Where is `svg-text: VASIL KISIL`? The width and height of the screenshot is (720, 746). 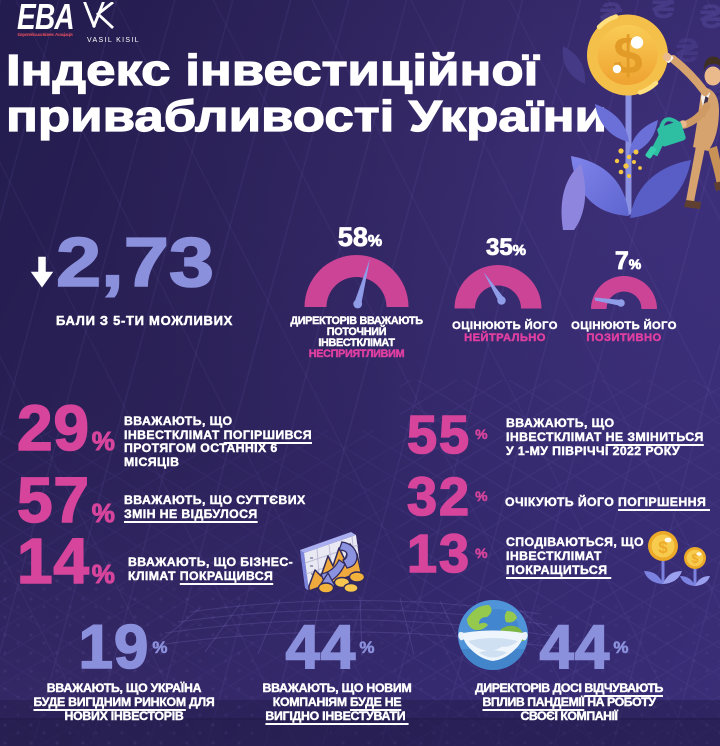 svg-text: VASIL KISIL is located at coordinates (113, 40).